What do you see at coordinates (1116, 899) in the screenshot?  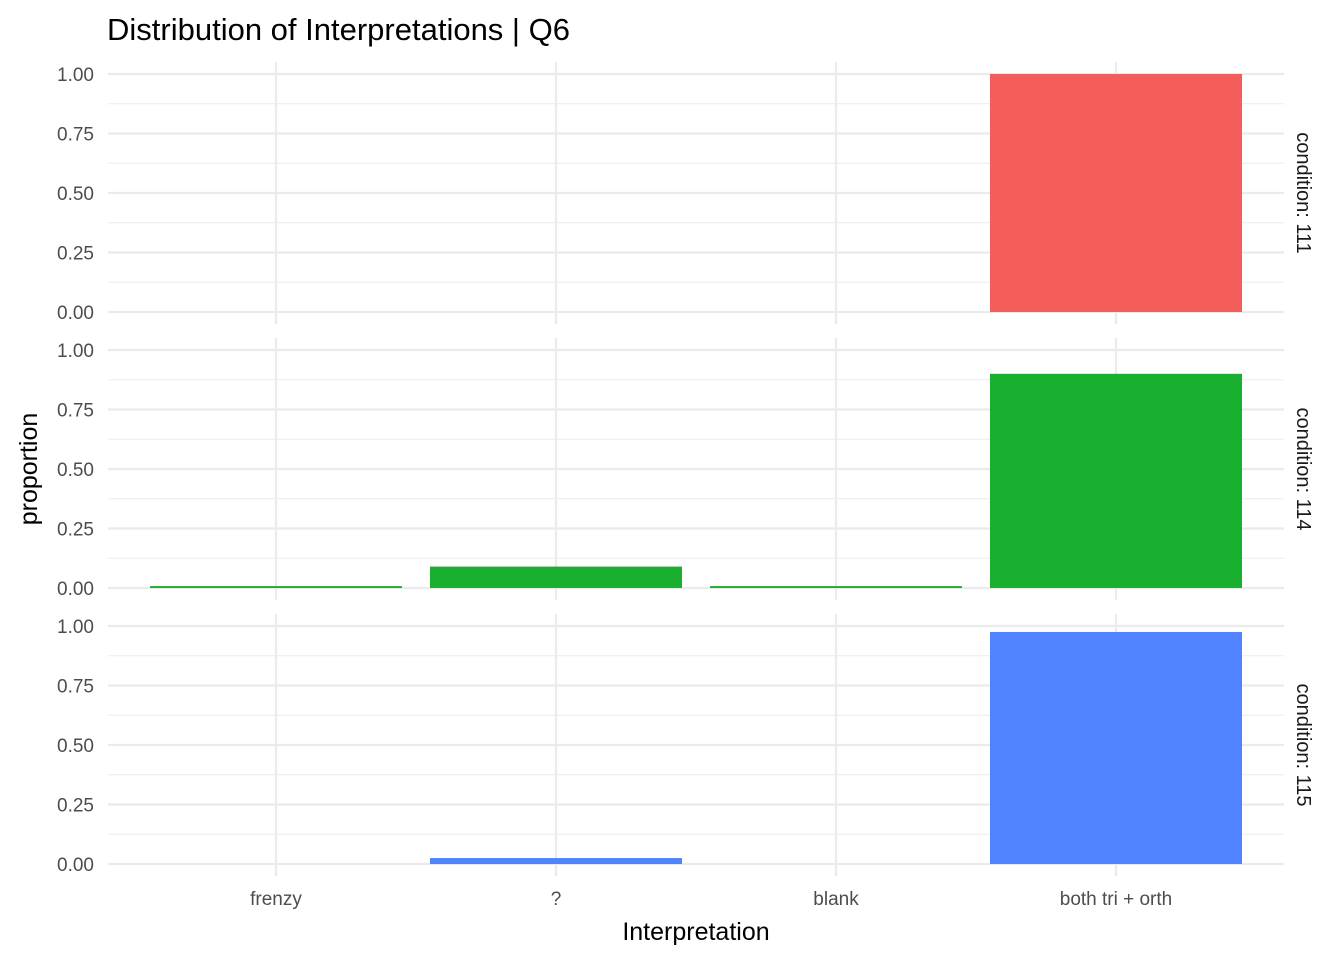 I see `x-tick-label: both tri + orth` at bounding box center [1116, 899].